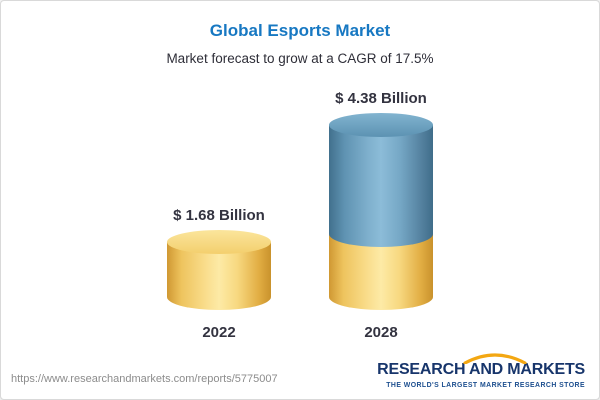 The width and height of the screenshot is (600, 400). I want to click on cylinder-2028-blue-segment, so click(381, 186).